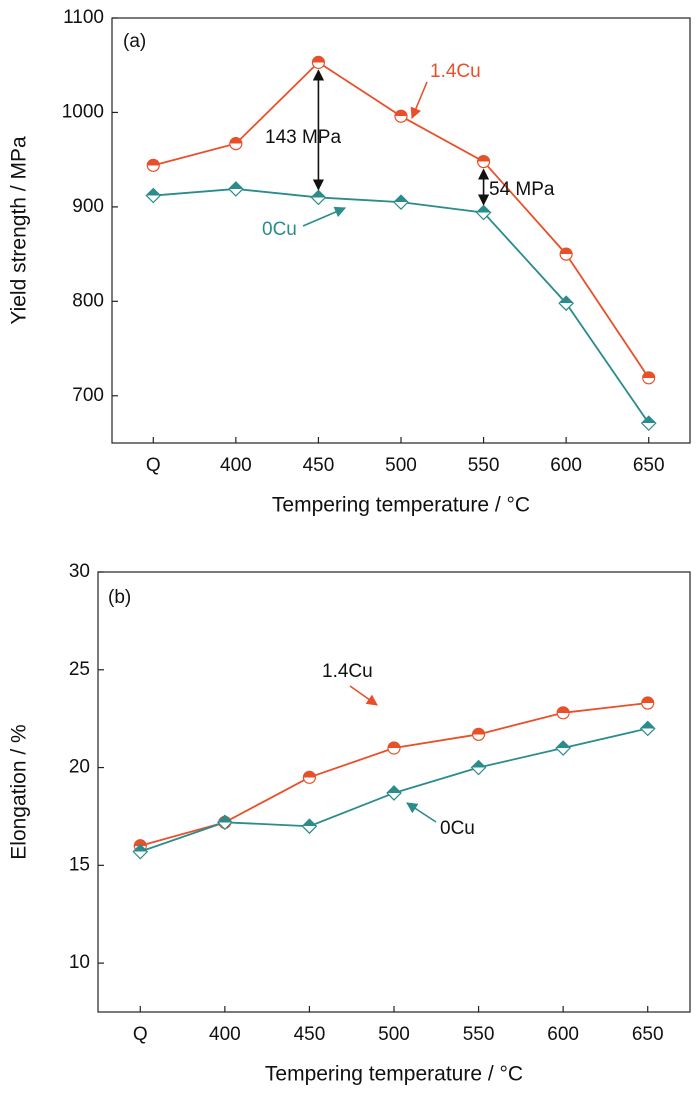  Describe the element at coordinates (79, 962) in the screenshot. I see `y-tick-label: 10` at that location.